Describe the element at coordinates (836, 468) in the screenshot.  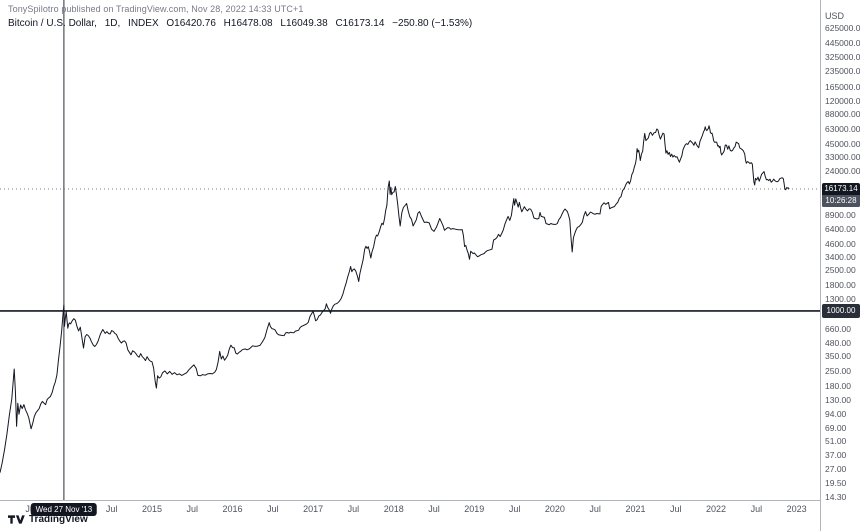
I see `price-tick-label: 27.00` at that location.